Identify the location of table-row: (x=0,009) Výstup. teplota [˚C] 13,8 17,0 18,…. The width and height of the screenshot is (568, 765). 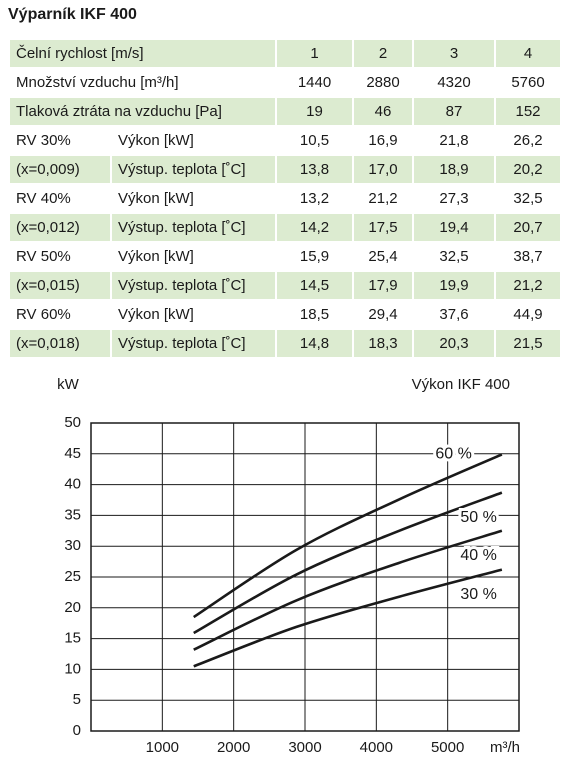
(285, 169).